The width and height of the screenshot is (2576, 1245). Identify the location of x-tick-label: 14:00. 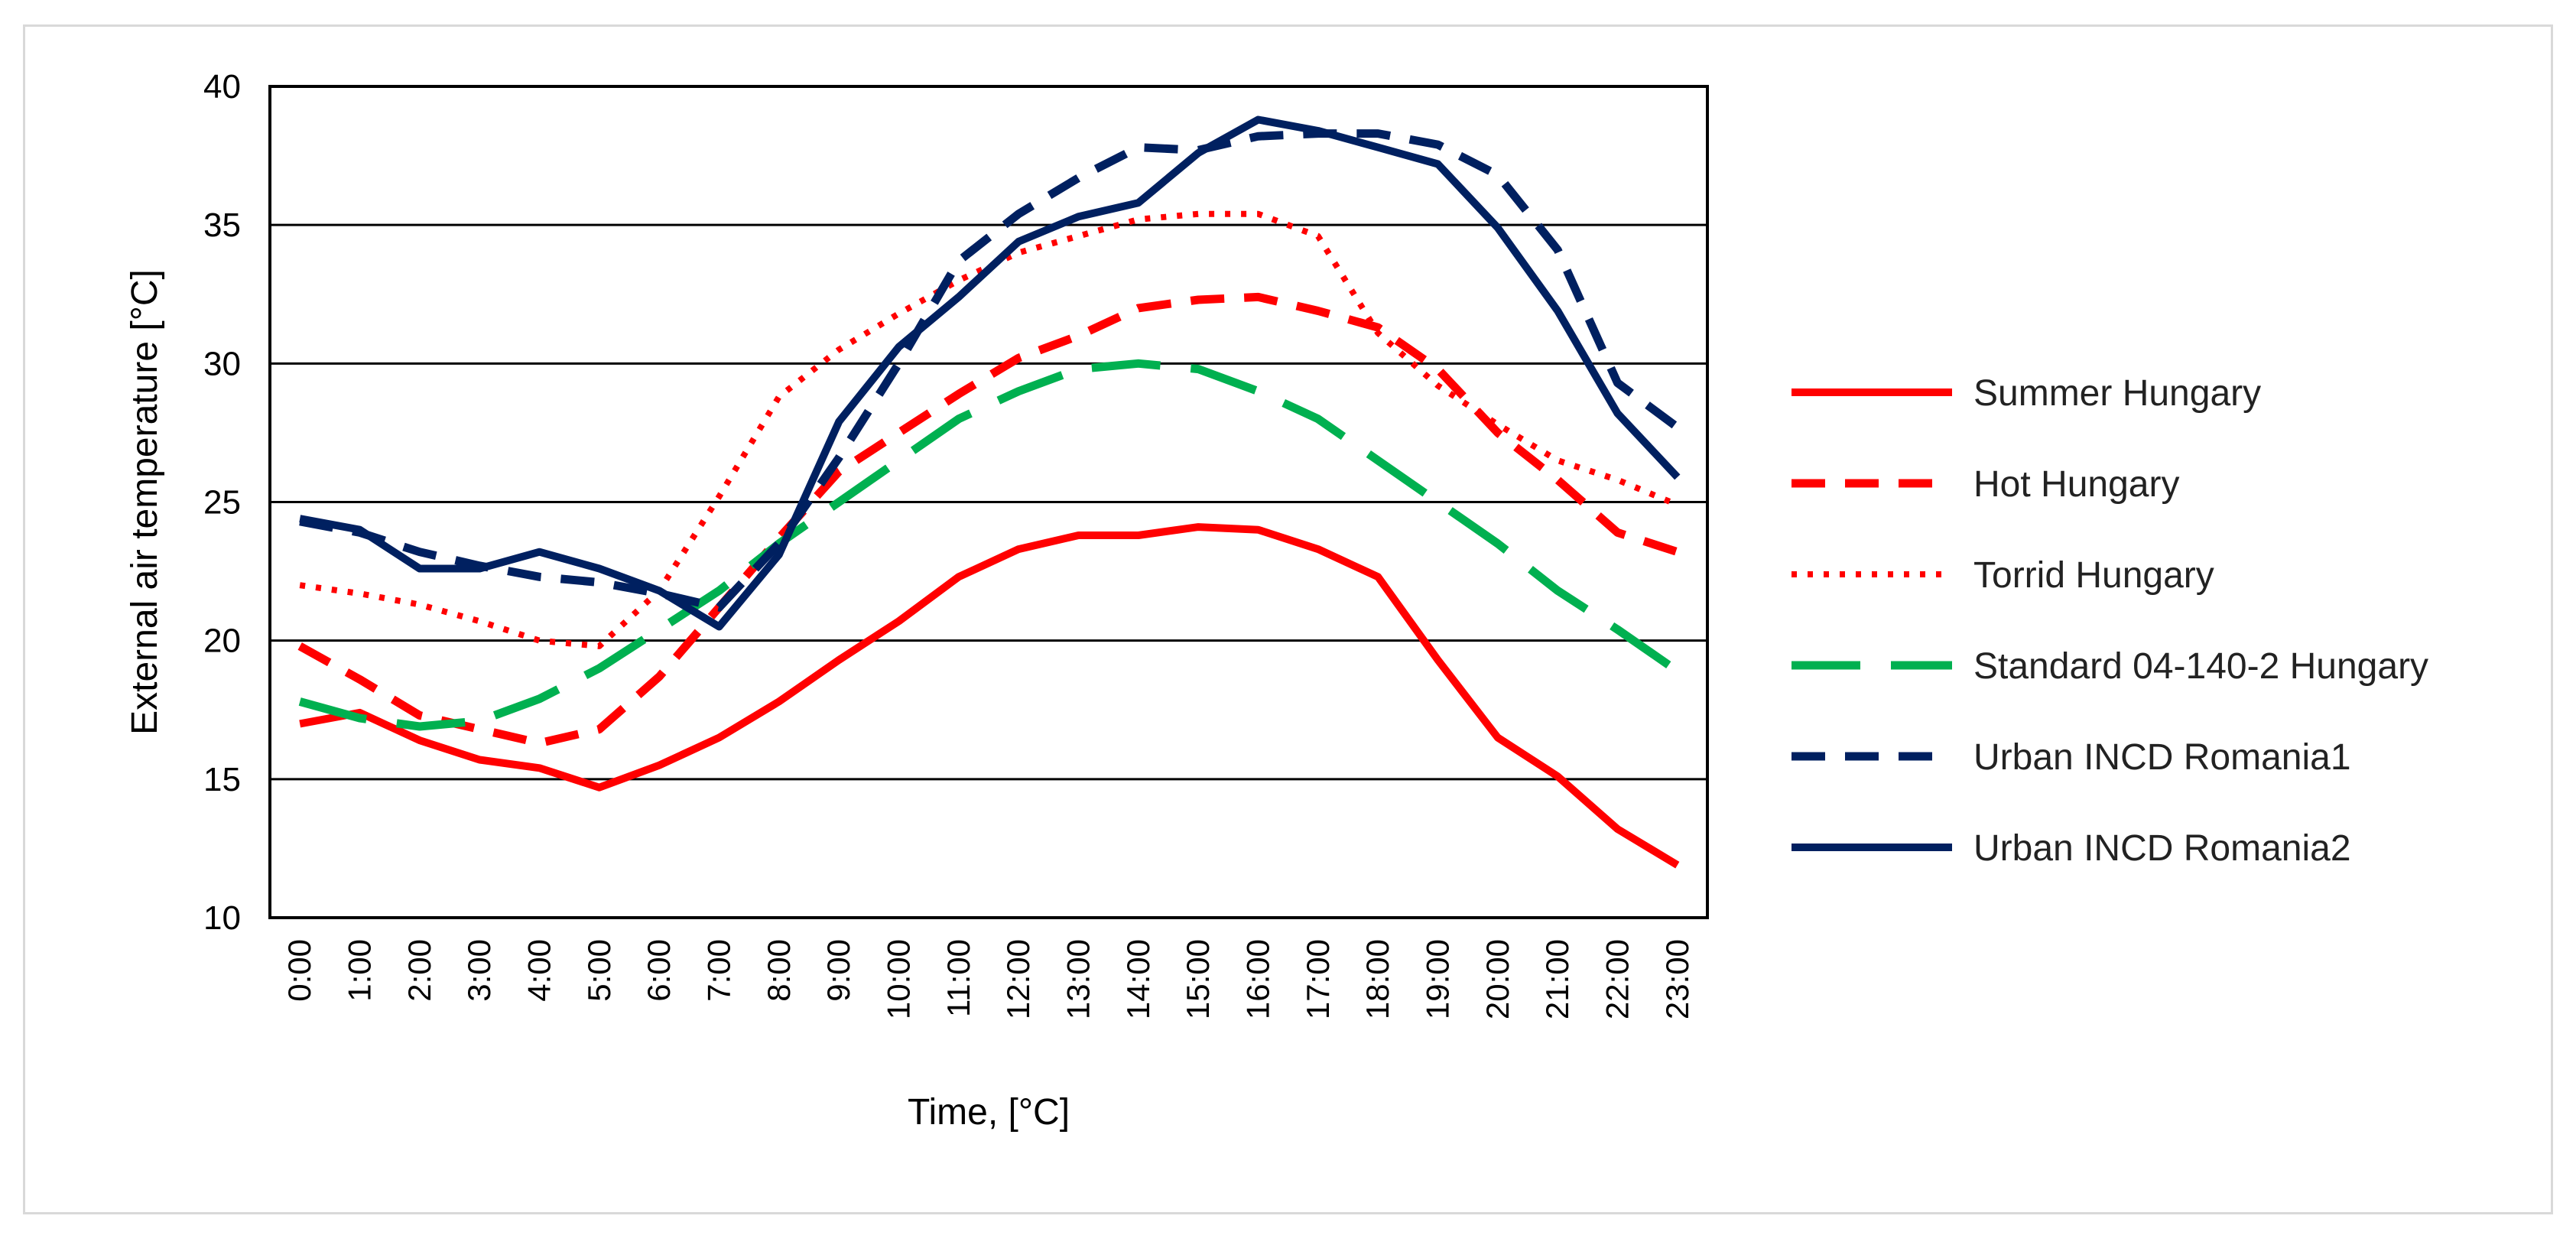
(1138, 979).